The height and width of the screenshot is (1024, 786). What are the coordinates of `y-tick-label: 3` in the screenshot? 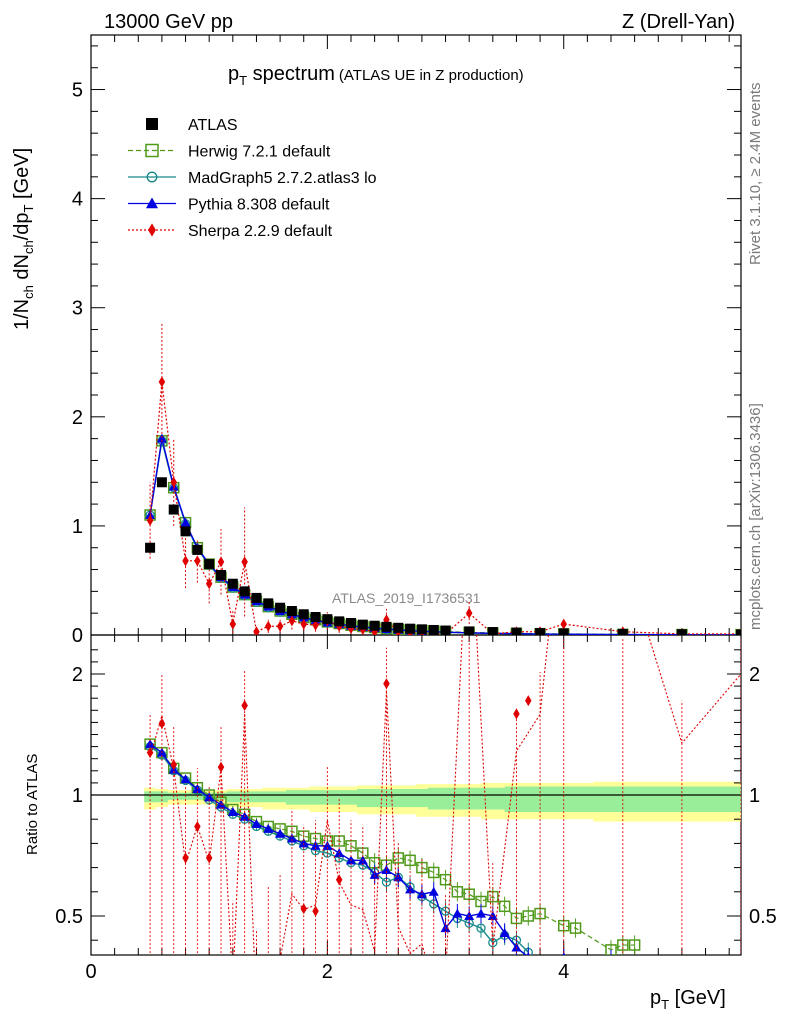 It's located at (77, 309).